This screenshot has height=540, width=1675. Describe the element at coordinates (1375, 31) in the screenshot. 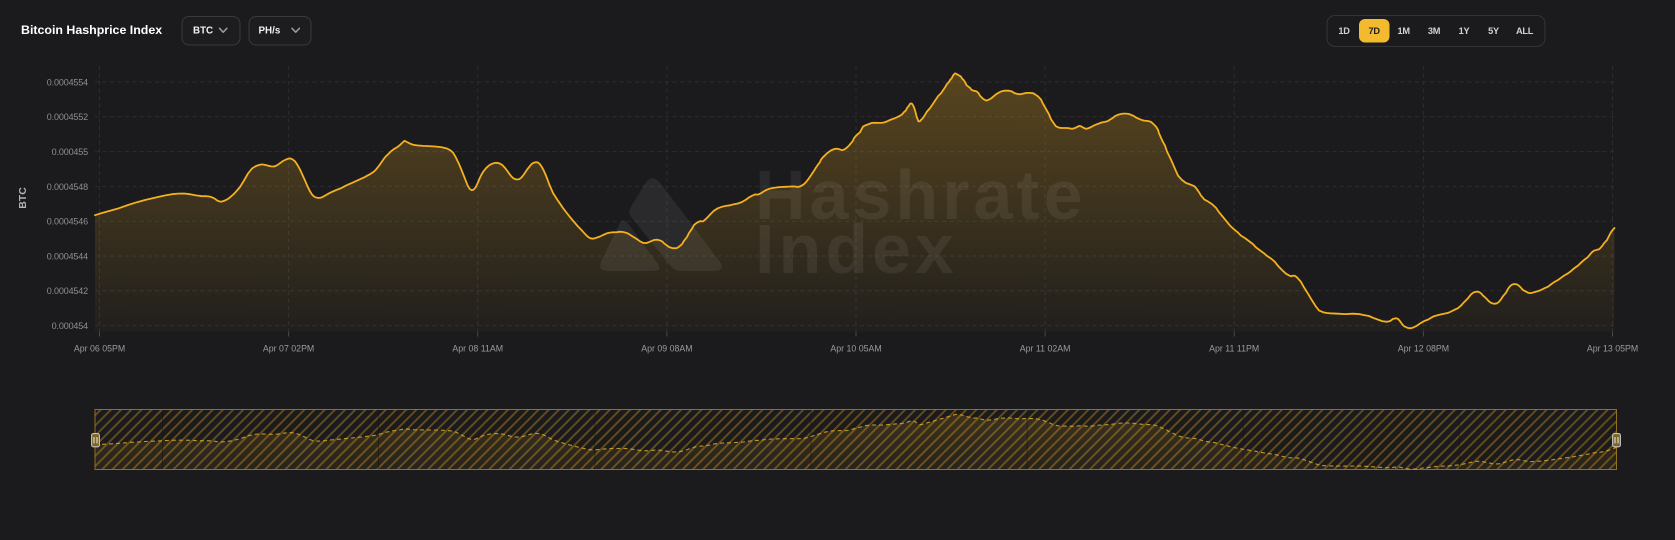

I see `svg-text: 7D` at that location.